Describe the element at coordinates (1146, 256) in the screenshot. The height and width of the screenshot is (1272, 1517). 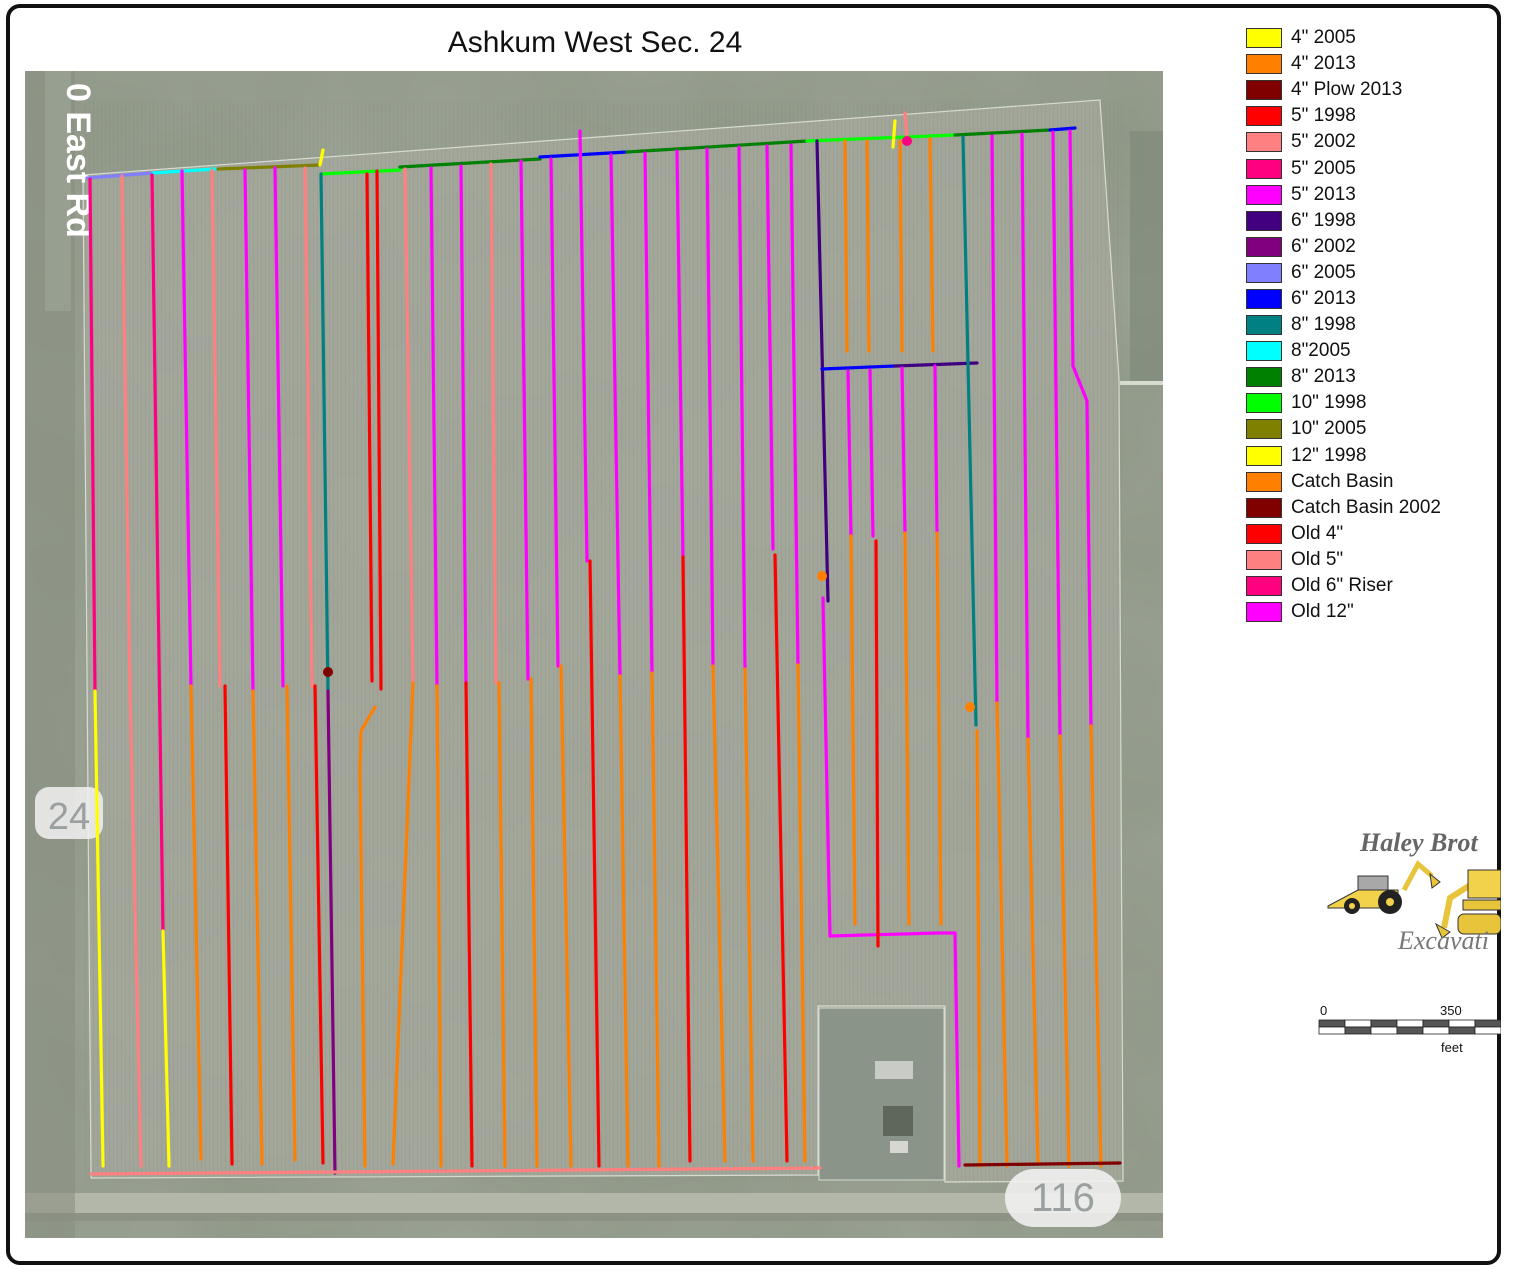
I see `adjacent-field` at that location.